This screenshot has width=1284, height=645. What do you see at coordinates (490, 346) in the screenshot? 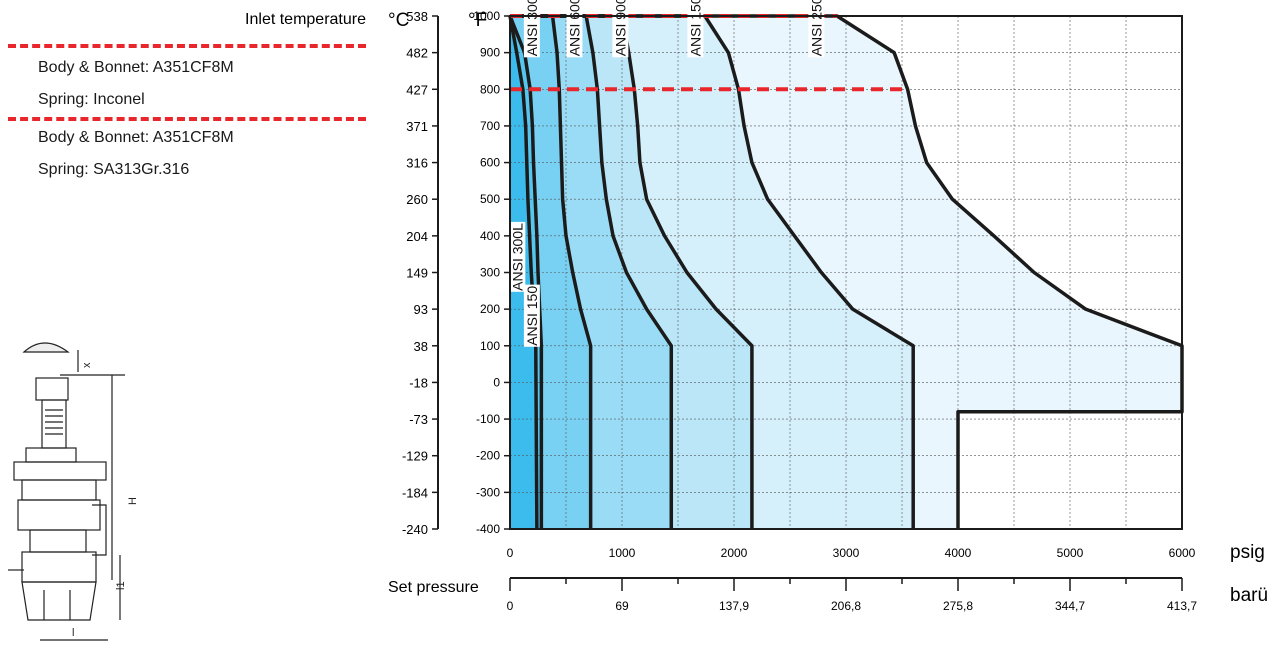
I see `y-tick-label-f: 100` at bounding box center [490, 346].